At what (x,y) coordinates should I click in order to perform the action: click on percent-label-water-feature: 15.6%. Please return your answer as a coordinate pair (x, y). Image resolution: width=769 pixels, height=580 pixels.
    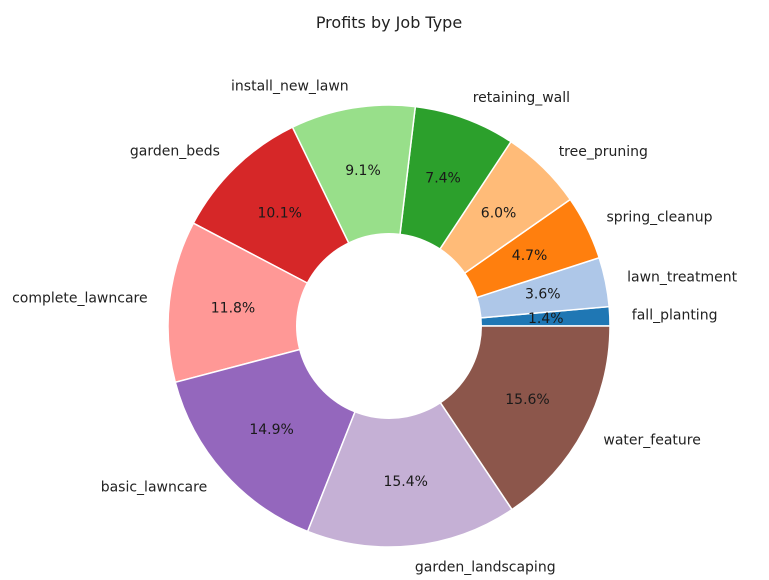
    Looking at the image, I should click on (527, 400).